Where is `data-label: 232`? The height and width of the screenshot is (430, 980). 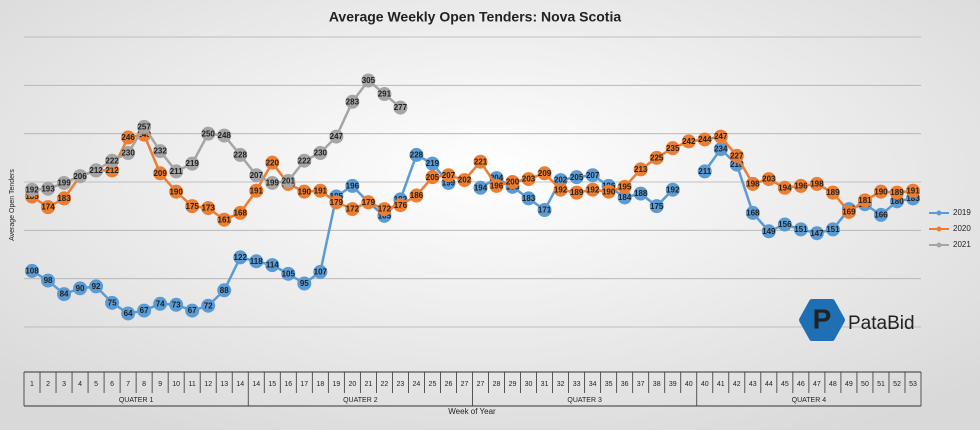
data-label: 232 is located at coordinates (160, 151).